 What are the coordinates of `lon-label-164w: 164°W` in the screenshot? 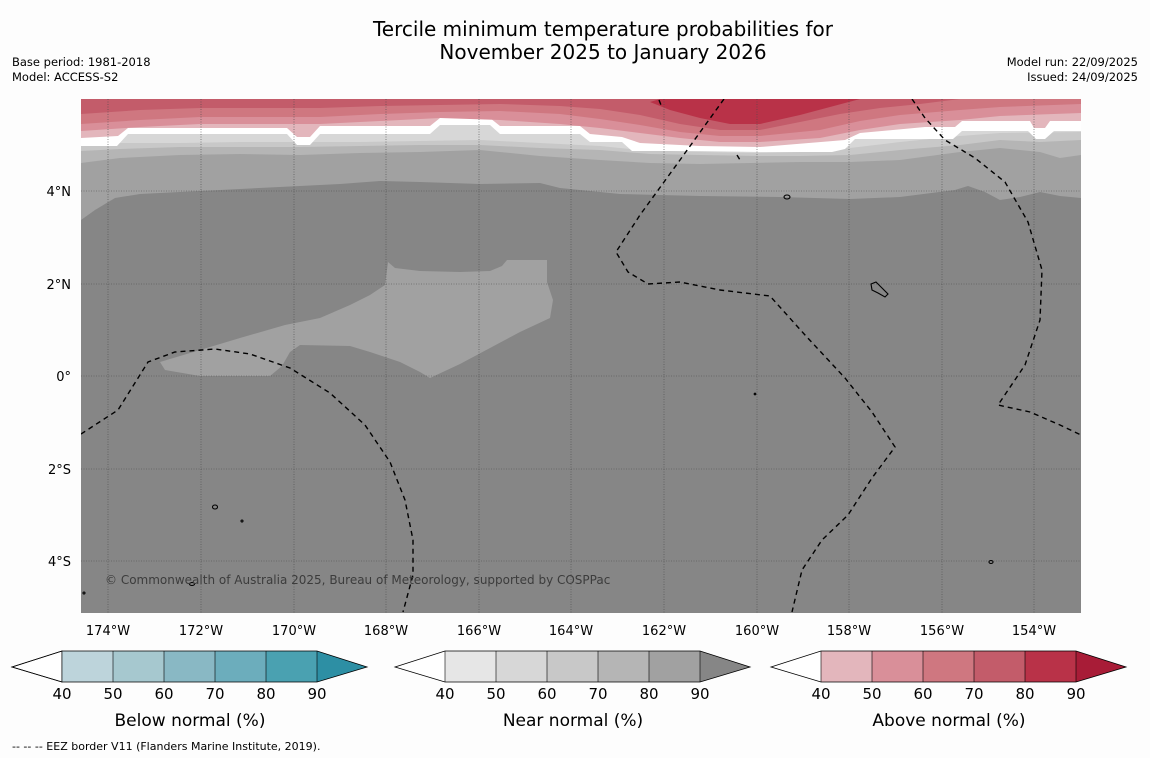 It's located at (571, 631).